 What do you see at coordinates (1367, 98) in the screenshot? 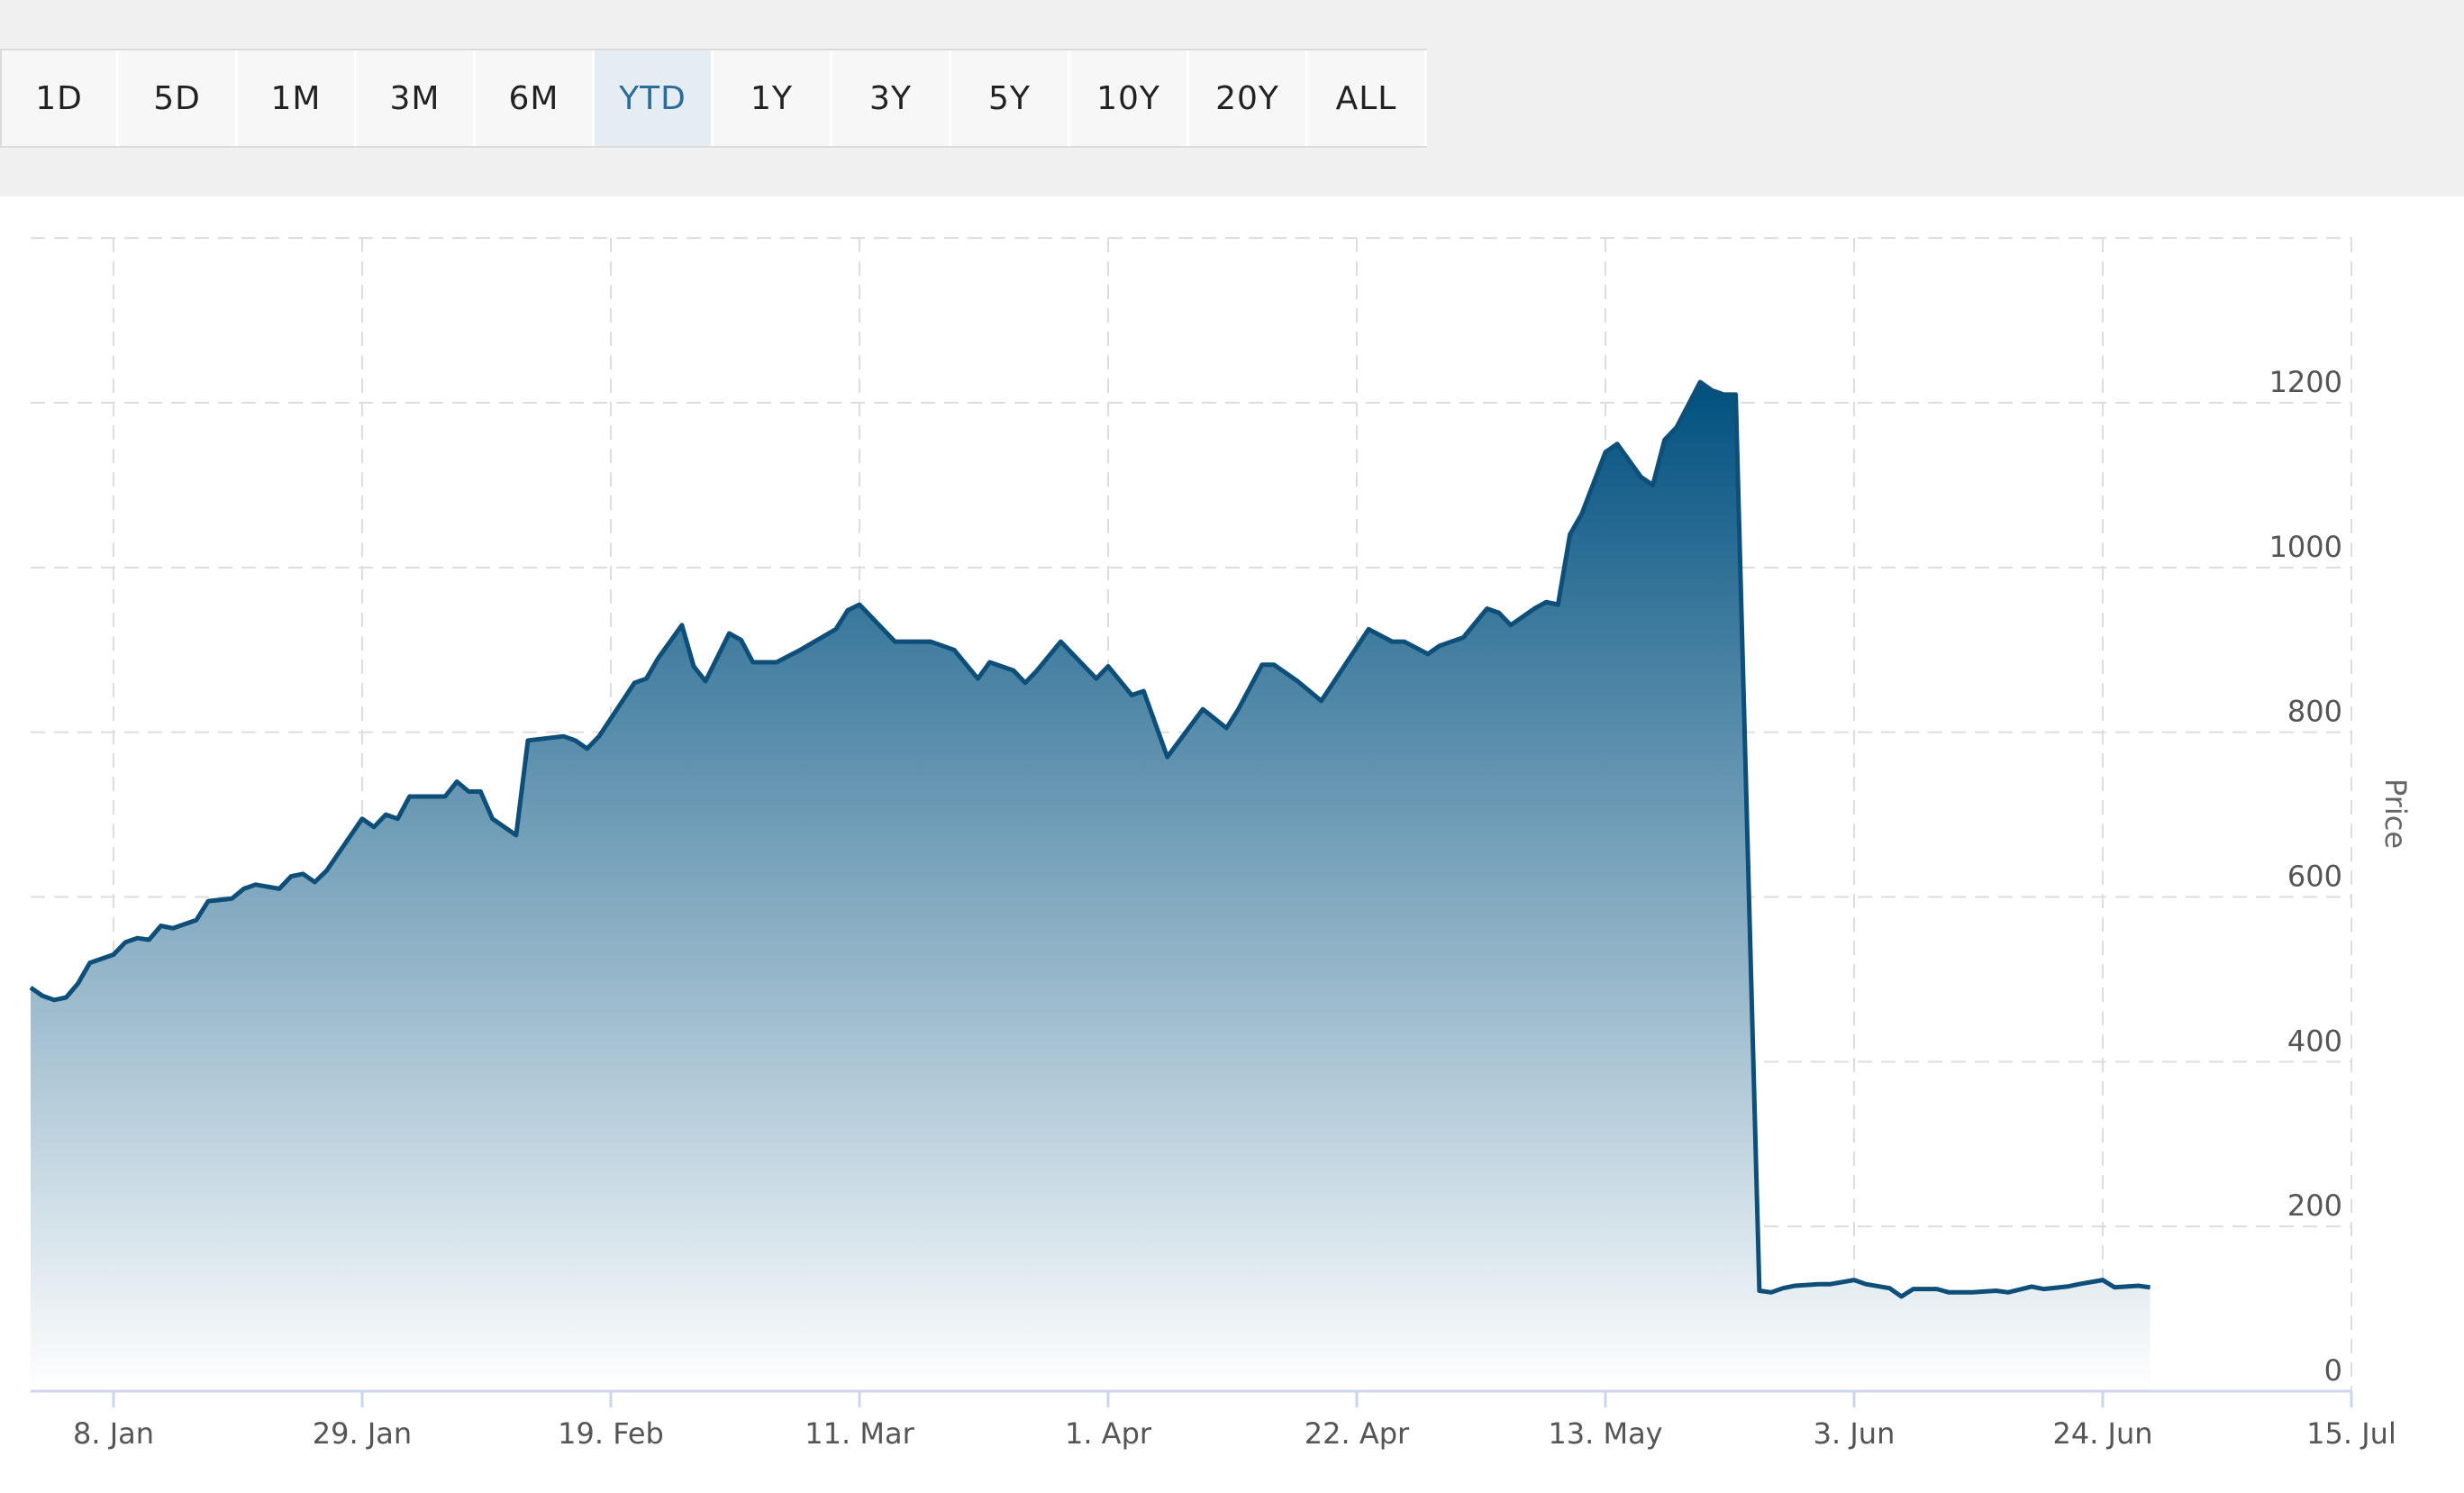
I see `range-button-all: ALL` at bounding box center [1367, 98].